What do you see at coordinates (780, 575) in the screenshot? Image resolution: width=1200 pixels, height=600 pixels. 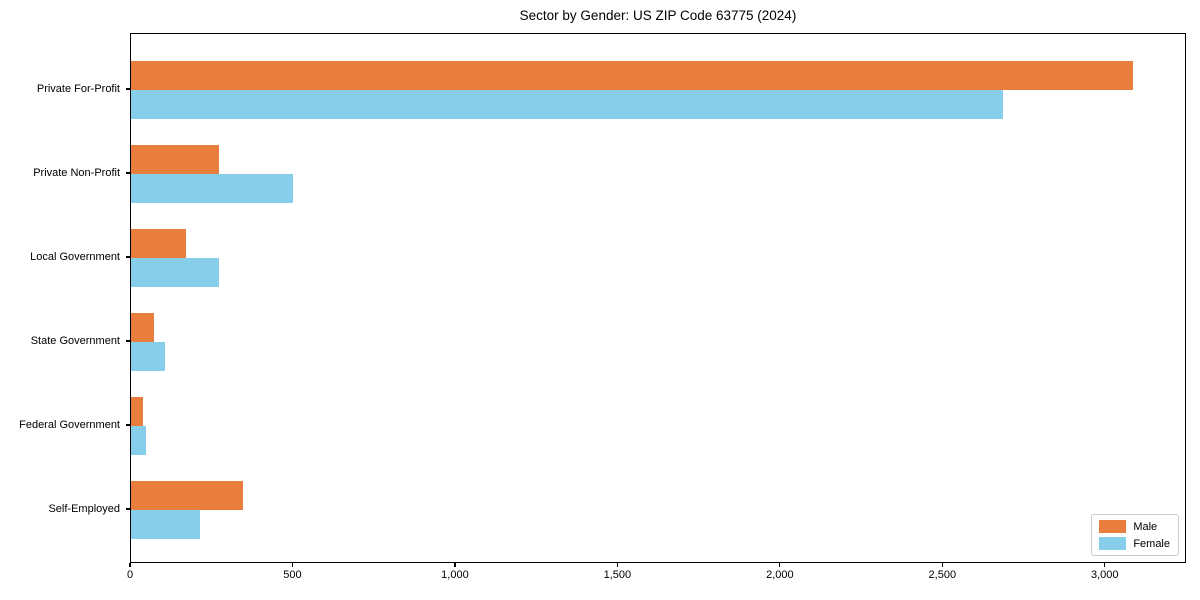 I see `xtick-label-2-000: 2,000` at bounding box center [780, 575].